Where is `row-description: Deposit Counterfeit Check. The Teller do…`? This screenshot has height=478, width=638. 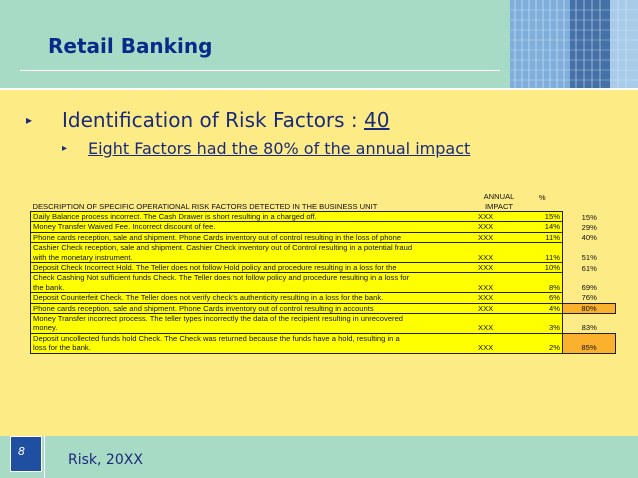 row-description: Deposit Counterfeit Check. The Teller do… is located at coordinates (253, 298).